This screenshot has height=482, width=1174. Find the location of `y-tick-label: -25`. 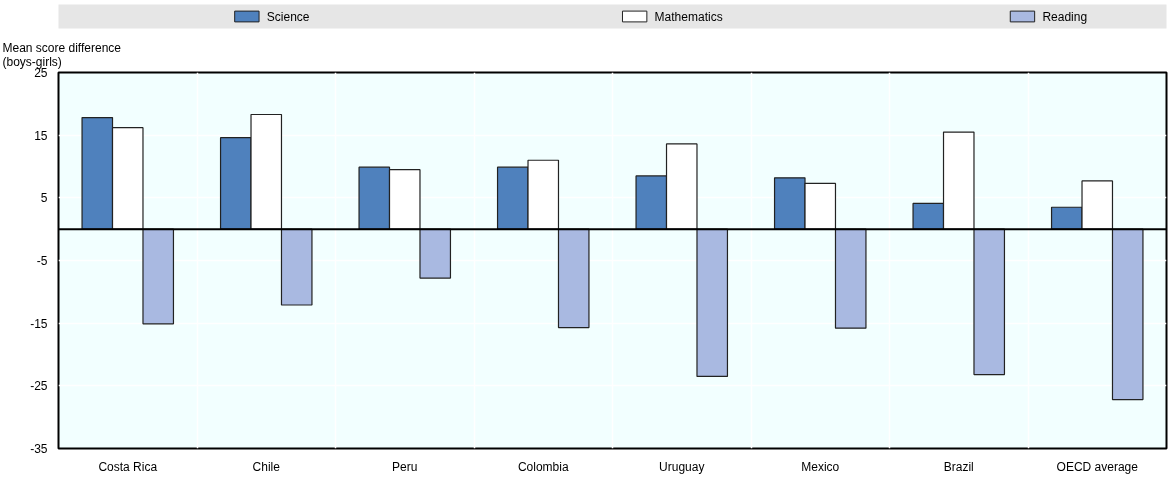

y-tick-label: -25 is located at coordinates (39, 386).